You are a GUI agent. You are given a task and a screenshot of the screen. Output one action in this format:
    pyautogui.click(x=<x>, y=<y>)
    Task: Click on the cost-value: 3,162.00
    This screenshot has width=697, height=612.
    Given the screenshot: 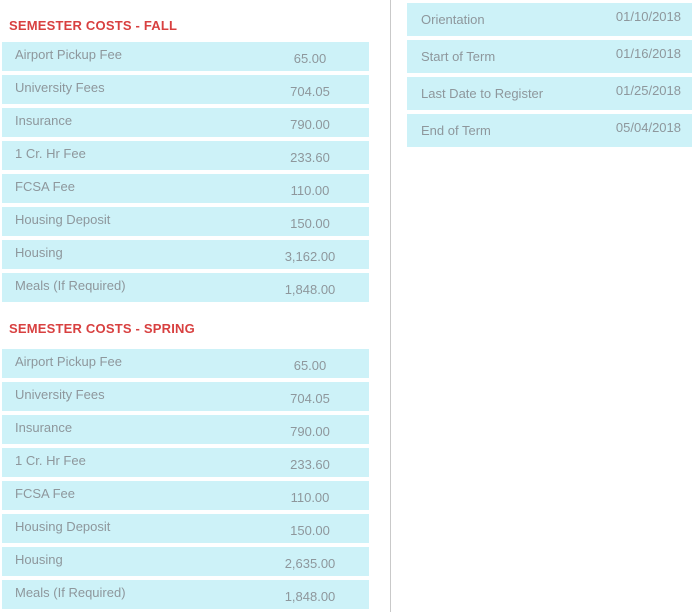 What is the action you would take?
    pyautogui.click(x=310, y=256)
    